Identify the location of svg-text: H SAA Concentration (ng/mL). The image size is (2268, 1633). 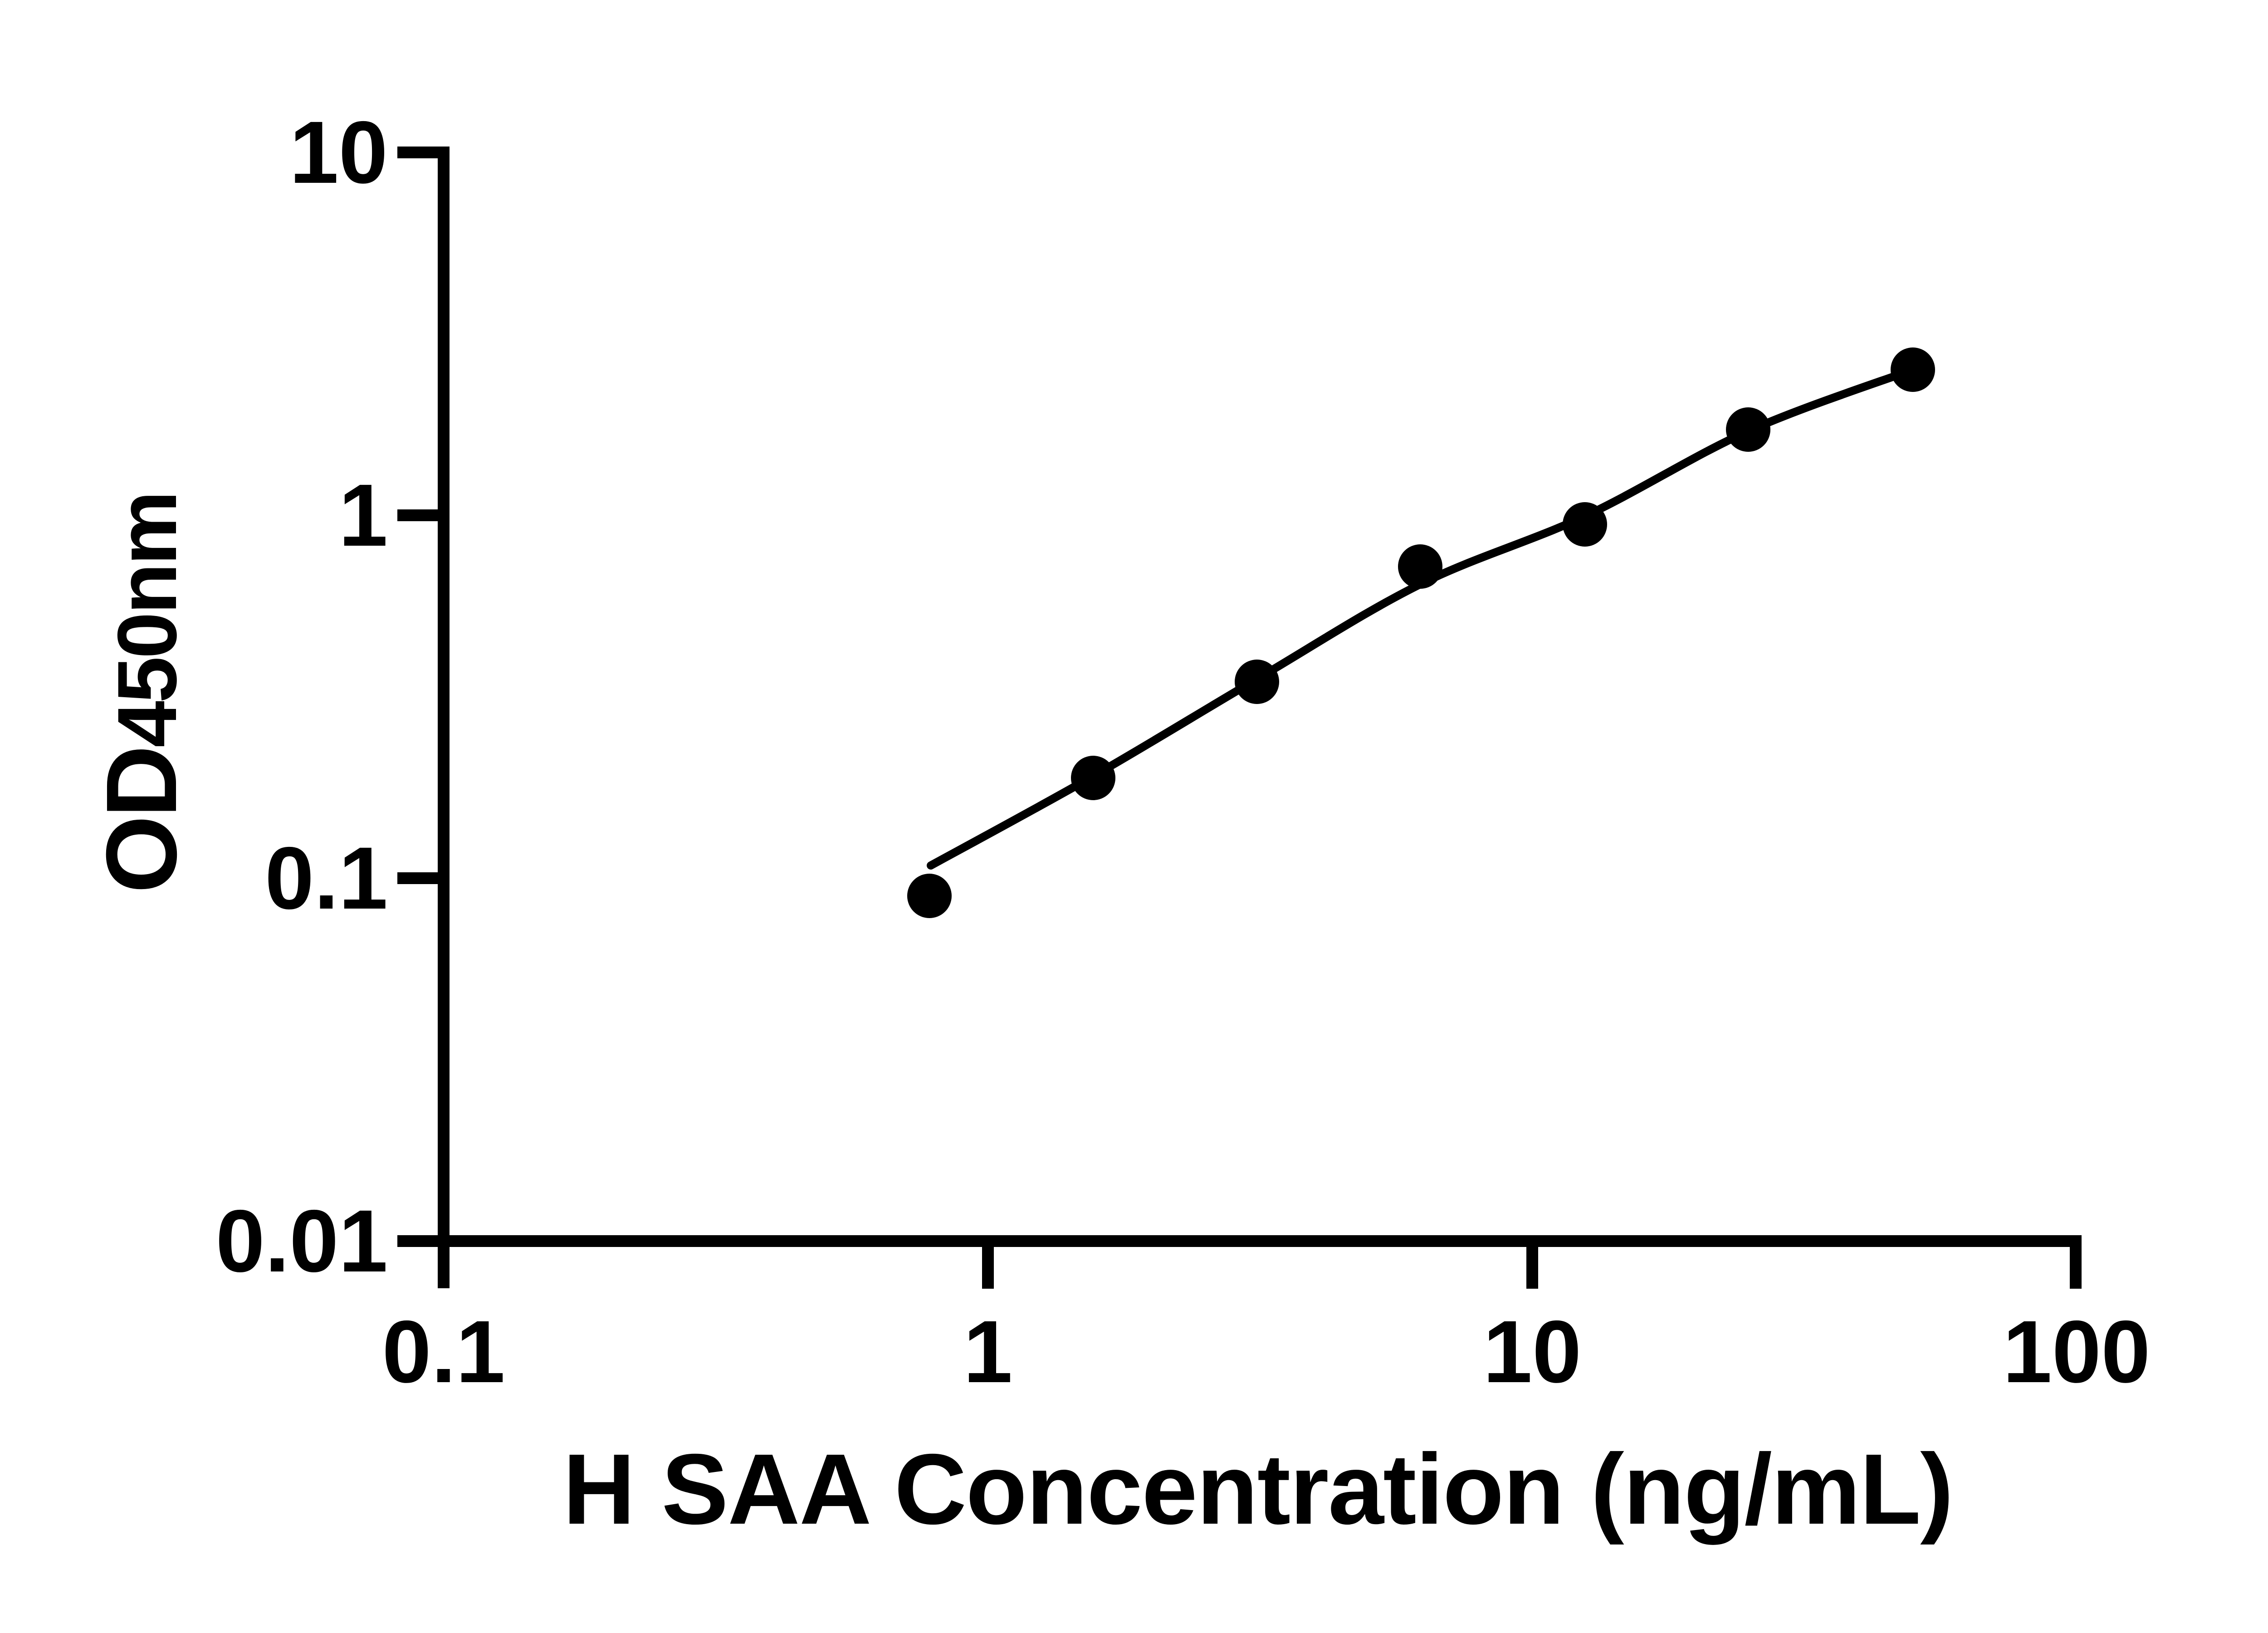
(1258, 1489).